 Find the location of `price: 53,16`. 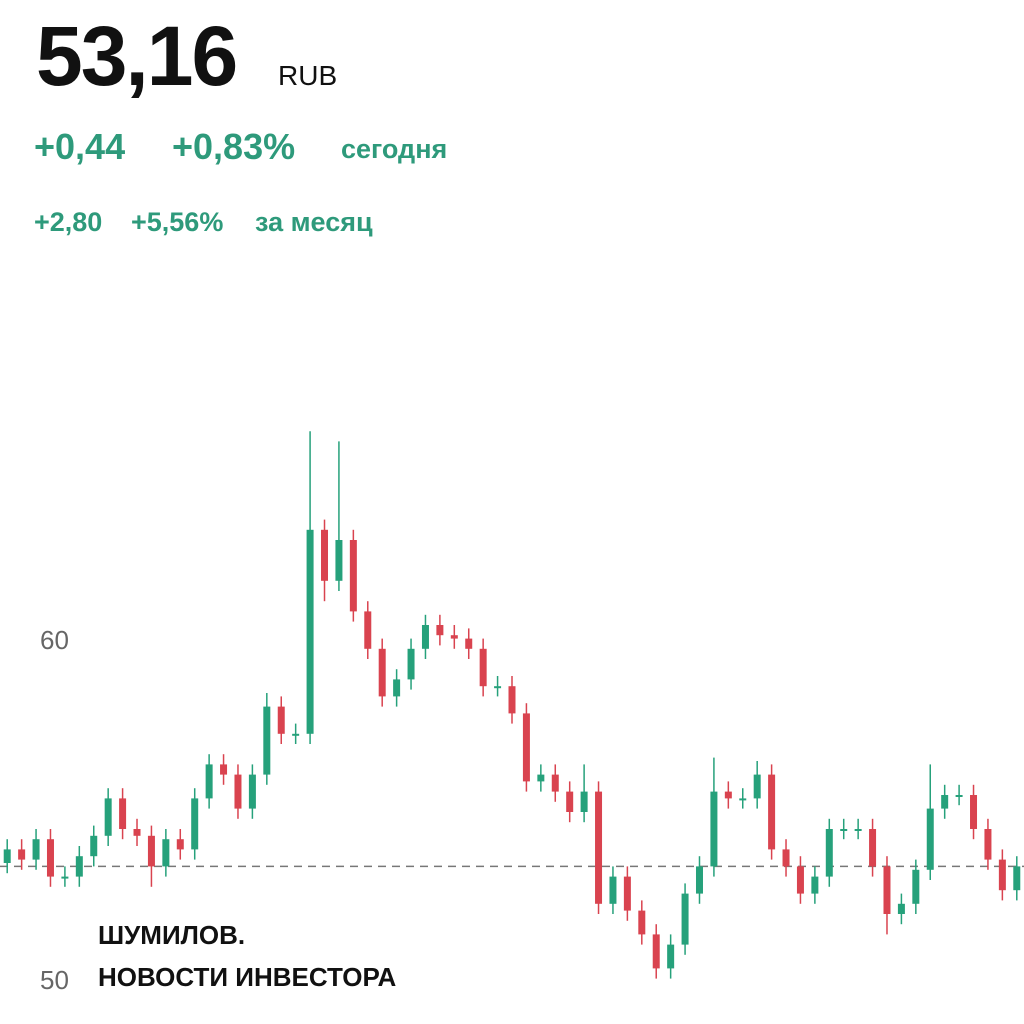

price: 53,16 is located at coordinates (137, 56).